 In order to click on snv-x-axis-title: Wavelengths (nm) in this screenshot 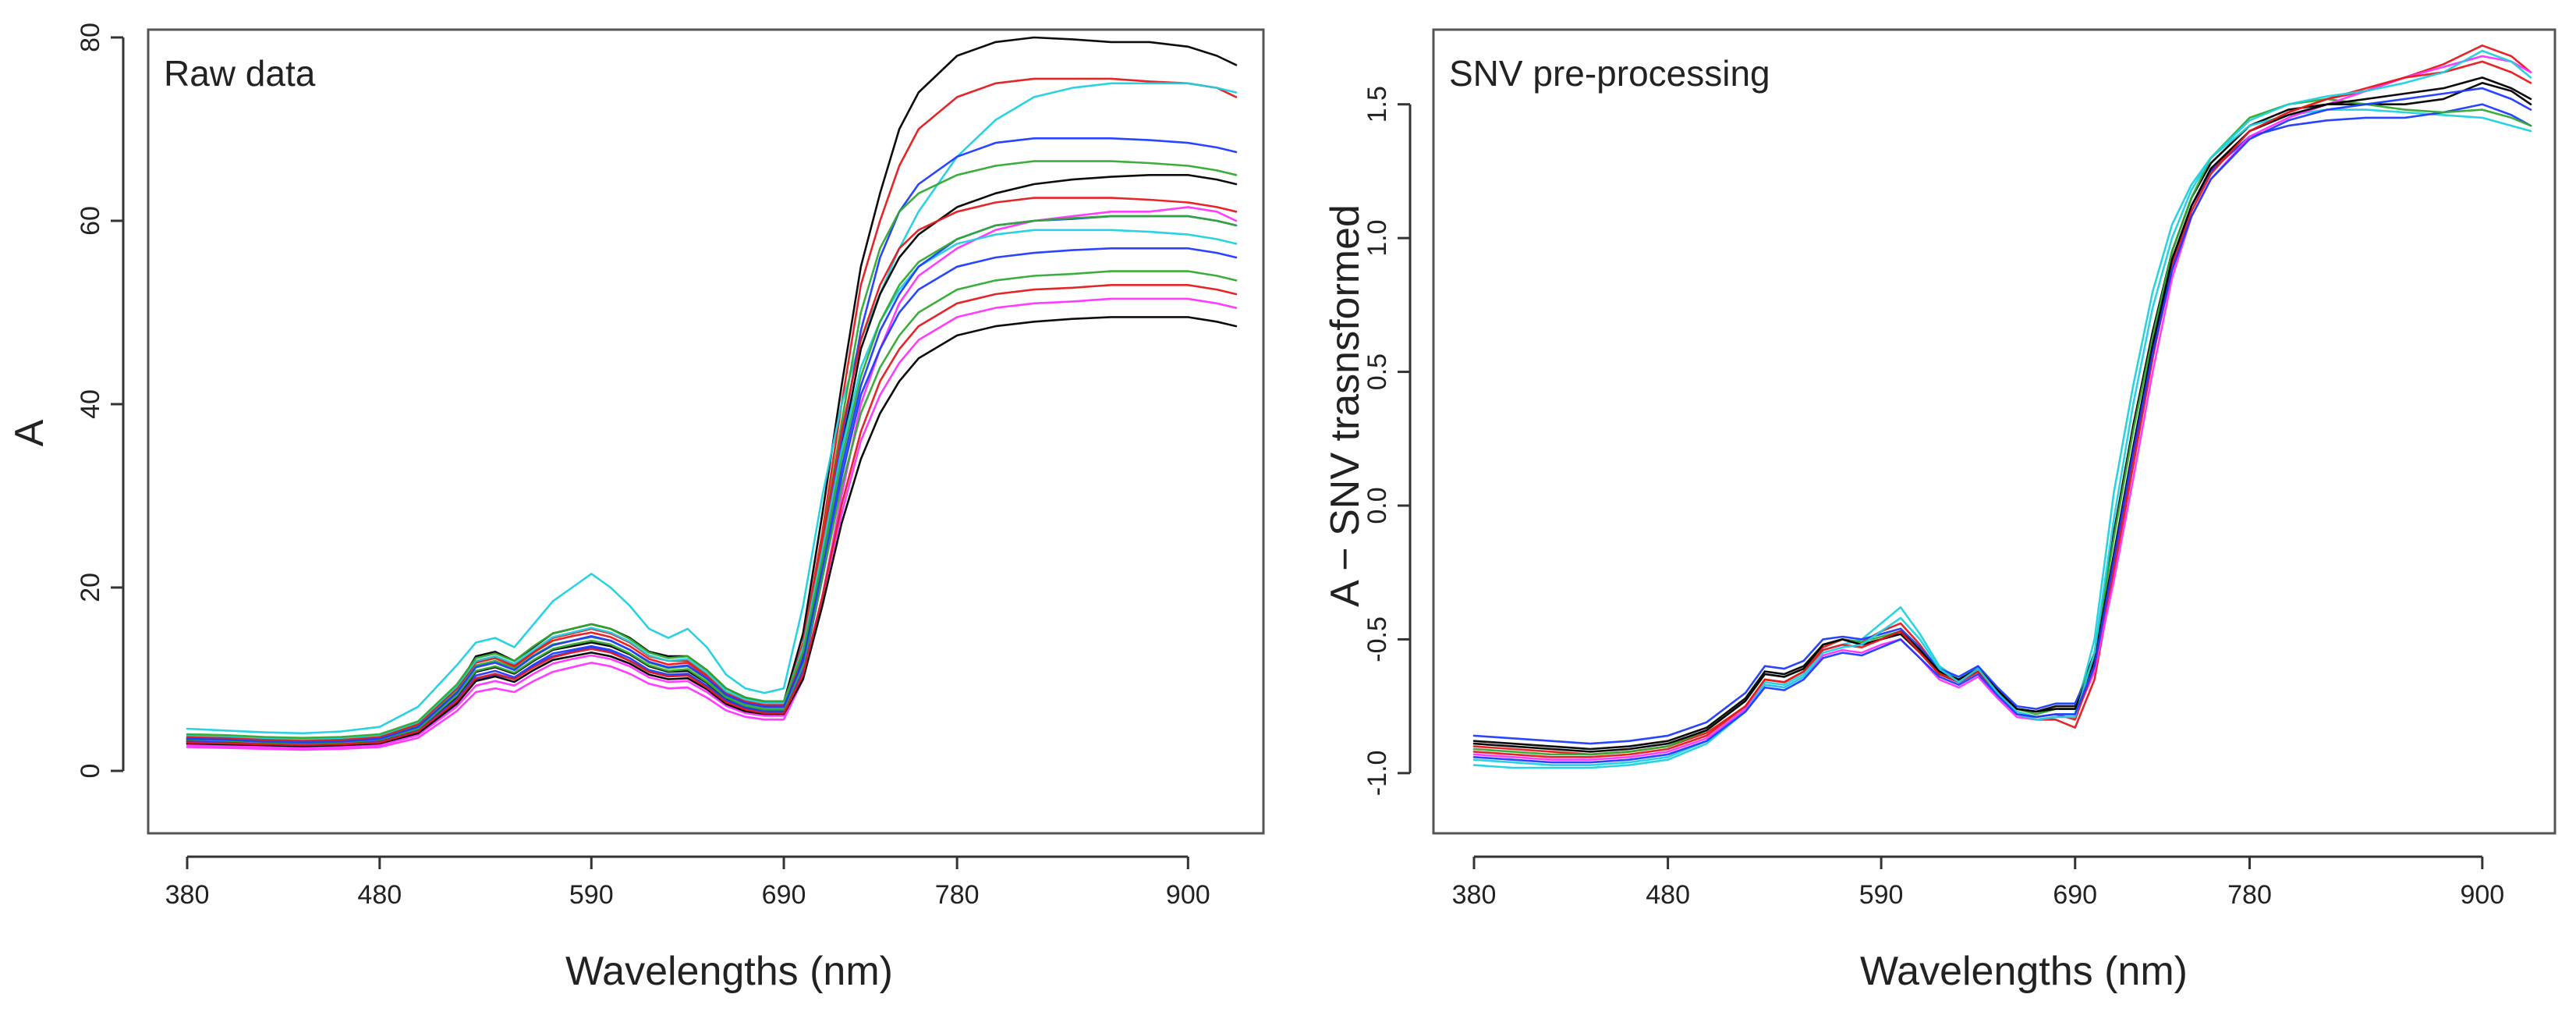, I will do `click(2024, 972)`.